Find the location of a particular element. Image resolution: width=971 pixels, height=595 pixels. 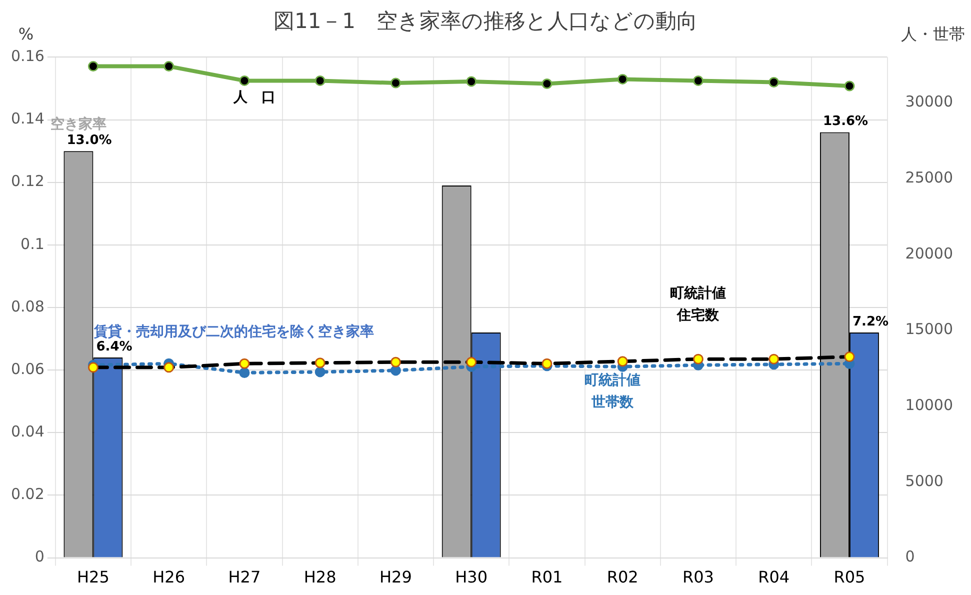

y-tick-label: 0.16 is located at coordinates (27, 56).